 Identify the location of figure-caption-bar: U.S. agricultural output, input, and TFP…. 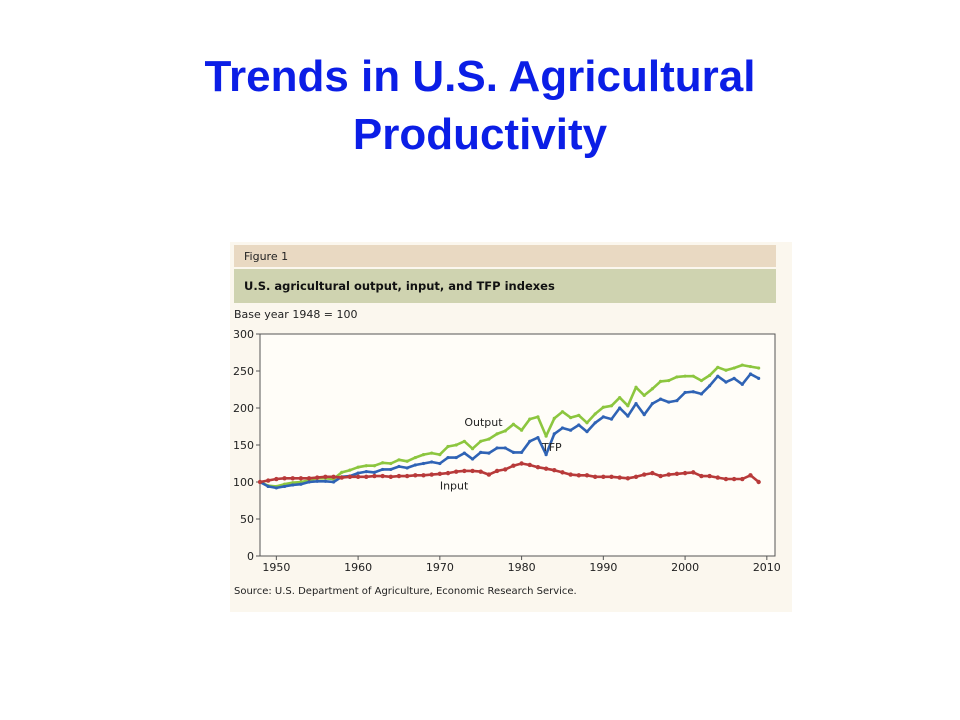
(505, 286).